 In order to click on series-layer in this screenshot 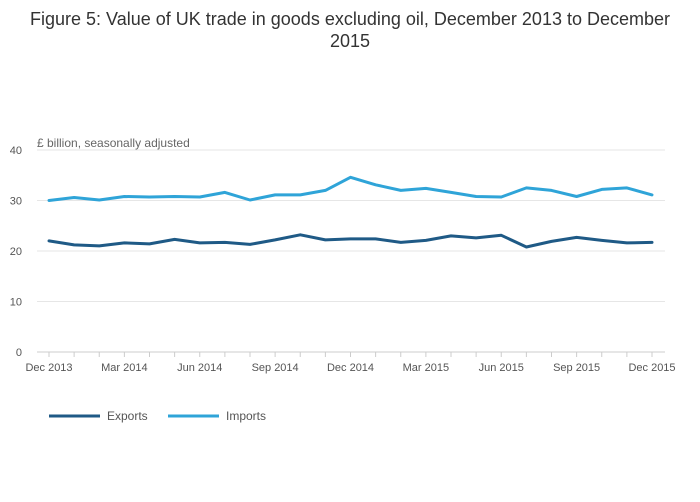, I will do `click(350, 212)`.